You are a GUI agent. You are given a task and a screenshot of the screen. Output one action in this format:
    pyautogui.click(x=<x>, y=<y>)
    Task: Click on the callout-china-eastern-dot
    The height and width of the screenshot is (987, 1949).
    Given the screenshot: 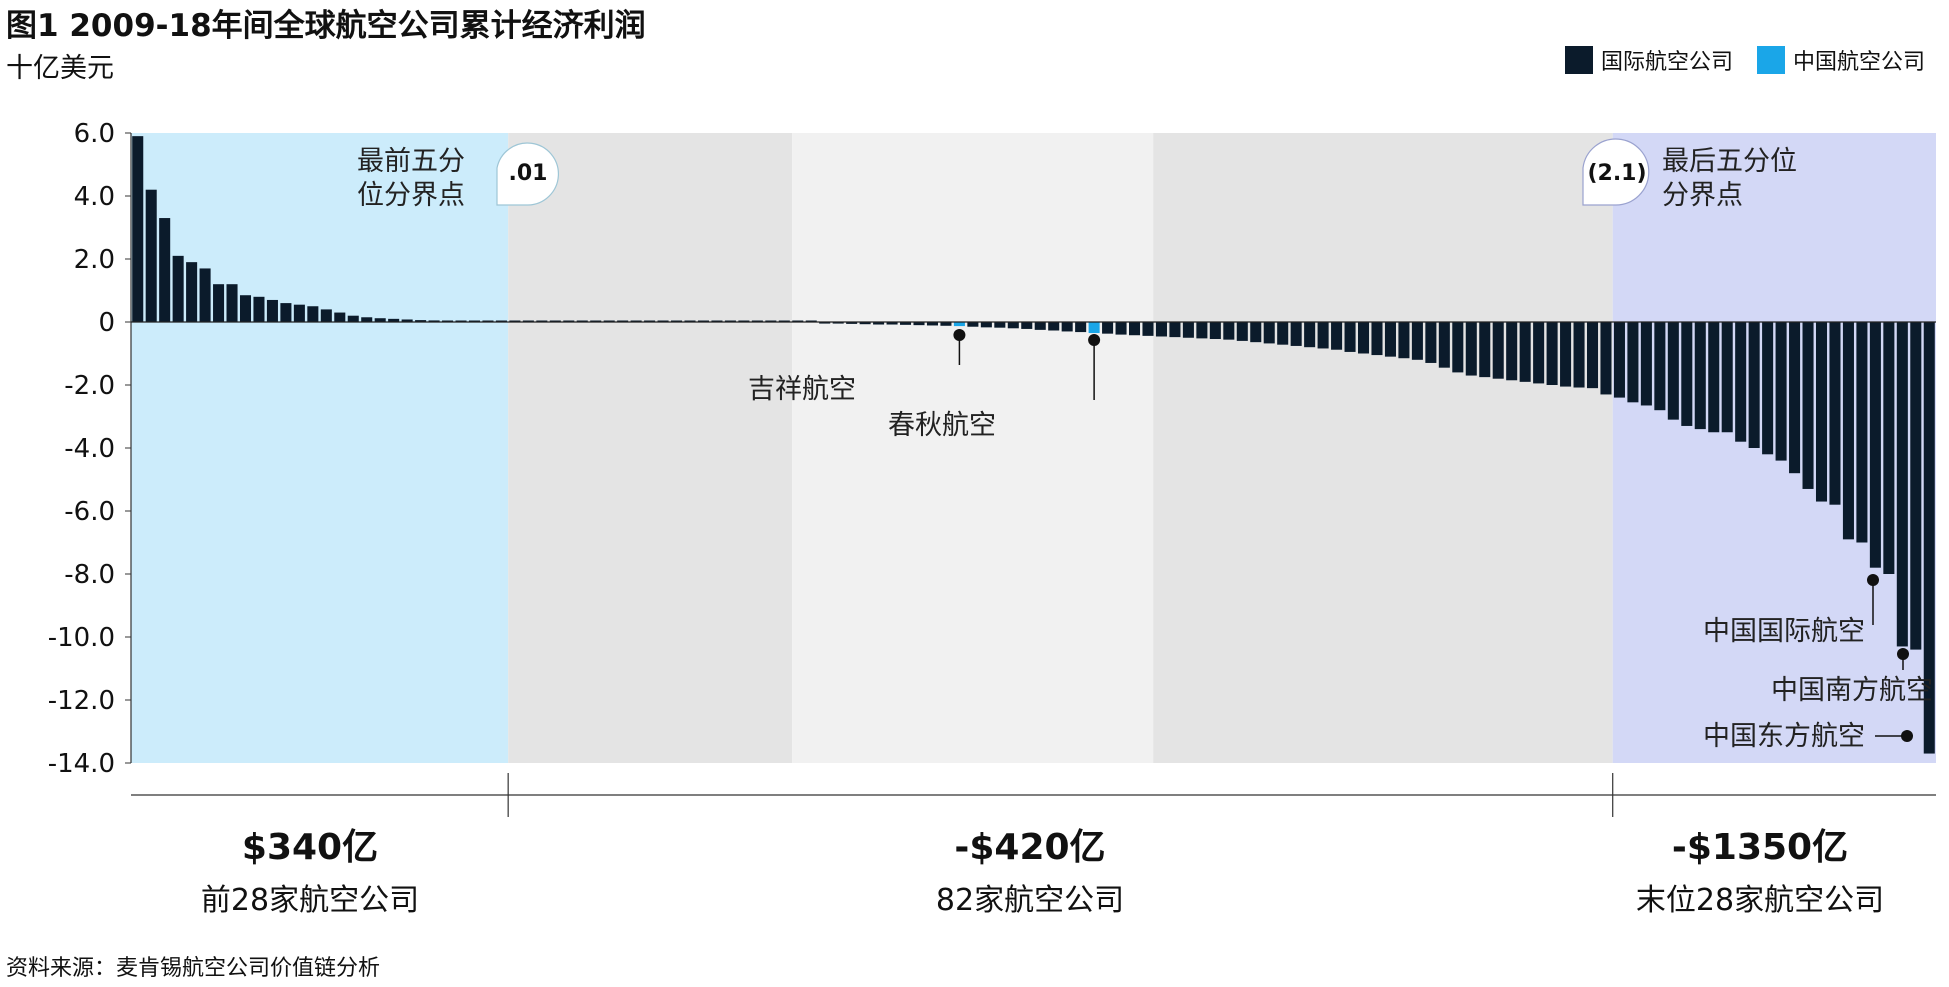 What is the action you would take?
    pyautogui.click(x=1907, y=736)
    